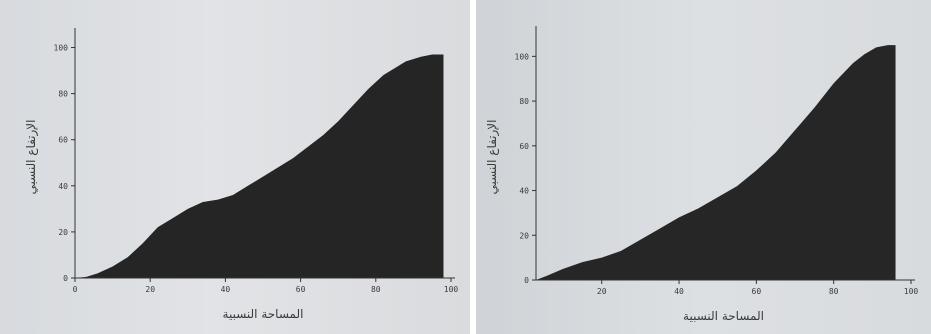  Describe the element at coordinates (524, 191) in the screenshot. I see `right-y-tick-label: 40` at that location.